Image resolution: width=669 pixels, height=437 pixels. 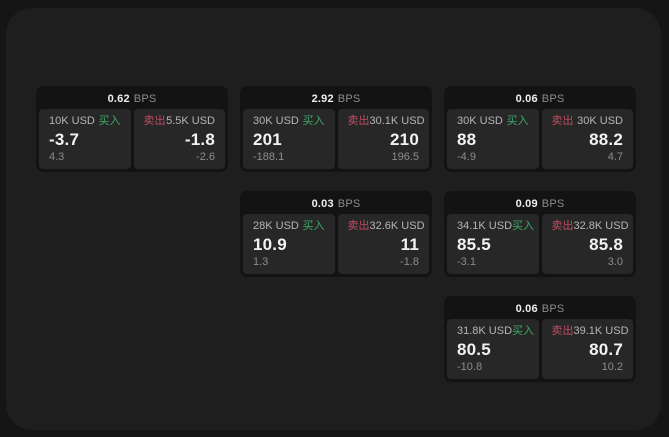 What do you see at coordinates (383, 244) in the screenshot?
I see `sell-panel: 卖出 32.6K USD 11 -1.8` at bounding box center [383, 244].